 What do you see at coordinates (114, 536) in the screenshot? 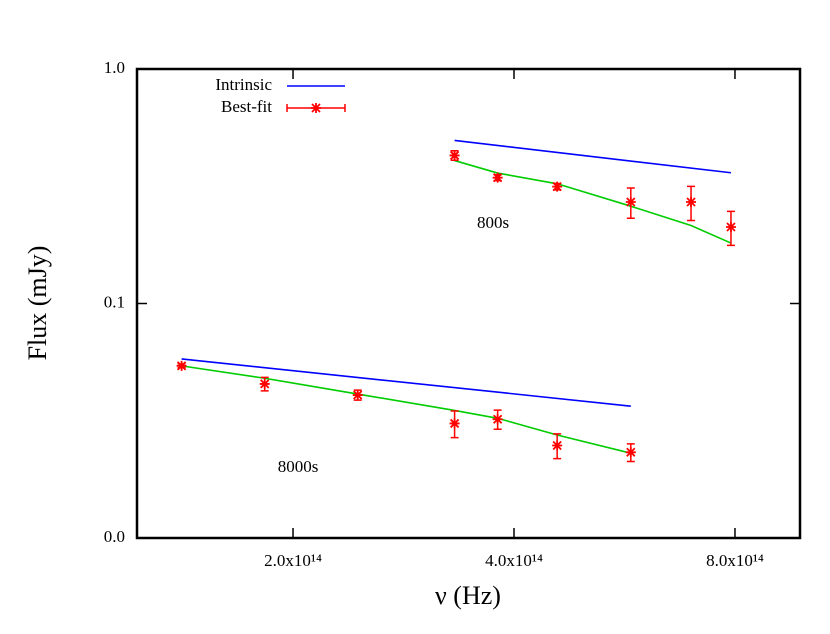
I see `y-tick-label: 0.0` at bounding box center [114, 536].